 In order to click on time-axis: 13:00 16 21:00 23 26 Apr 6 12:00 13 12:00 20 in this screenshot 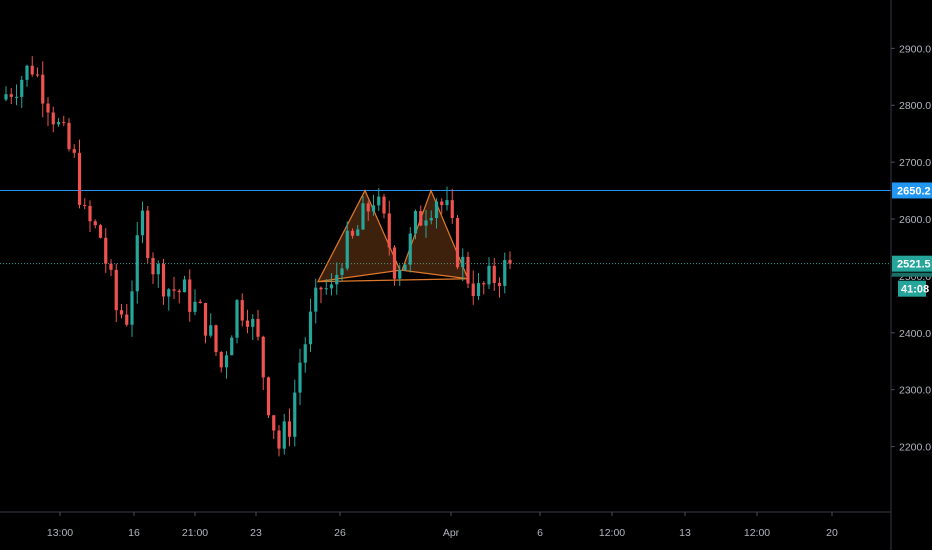, I will do `click(442, 525)`.